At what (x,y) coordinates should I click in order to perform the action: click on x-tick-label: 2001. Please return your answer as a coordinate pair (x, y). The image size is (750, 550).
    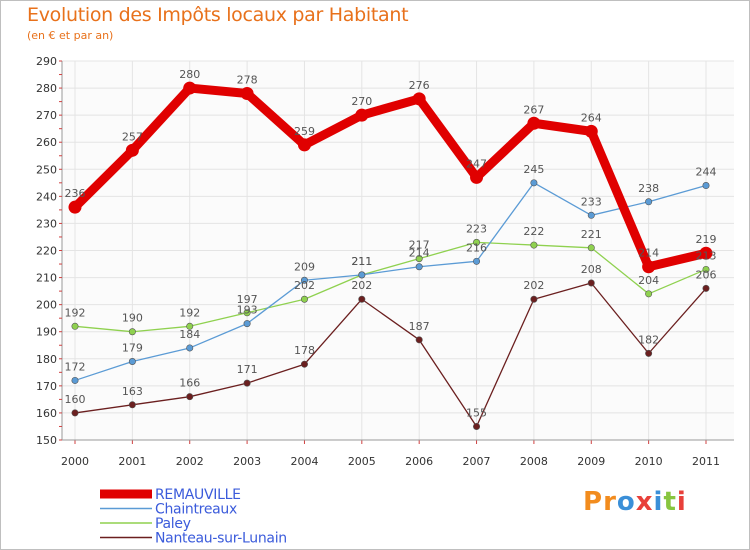
    Looking at the image, I should click on (132, 461).